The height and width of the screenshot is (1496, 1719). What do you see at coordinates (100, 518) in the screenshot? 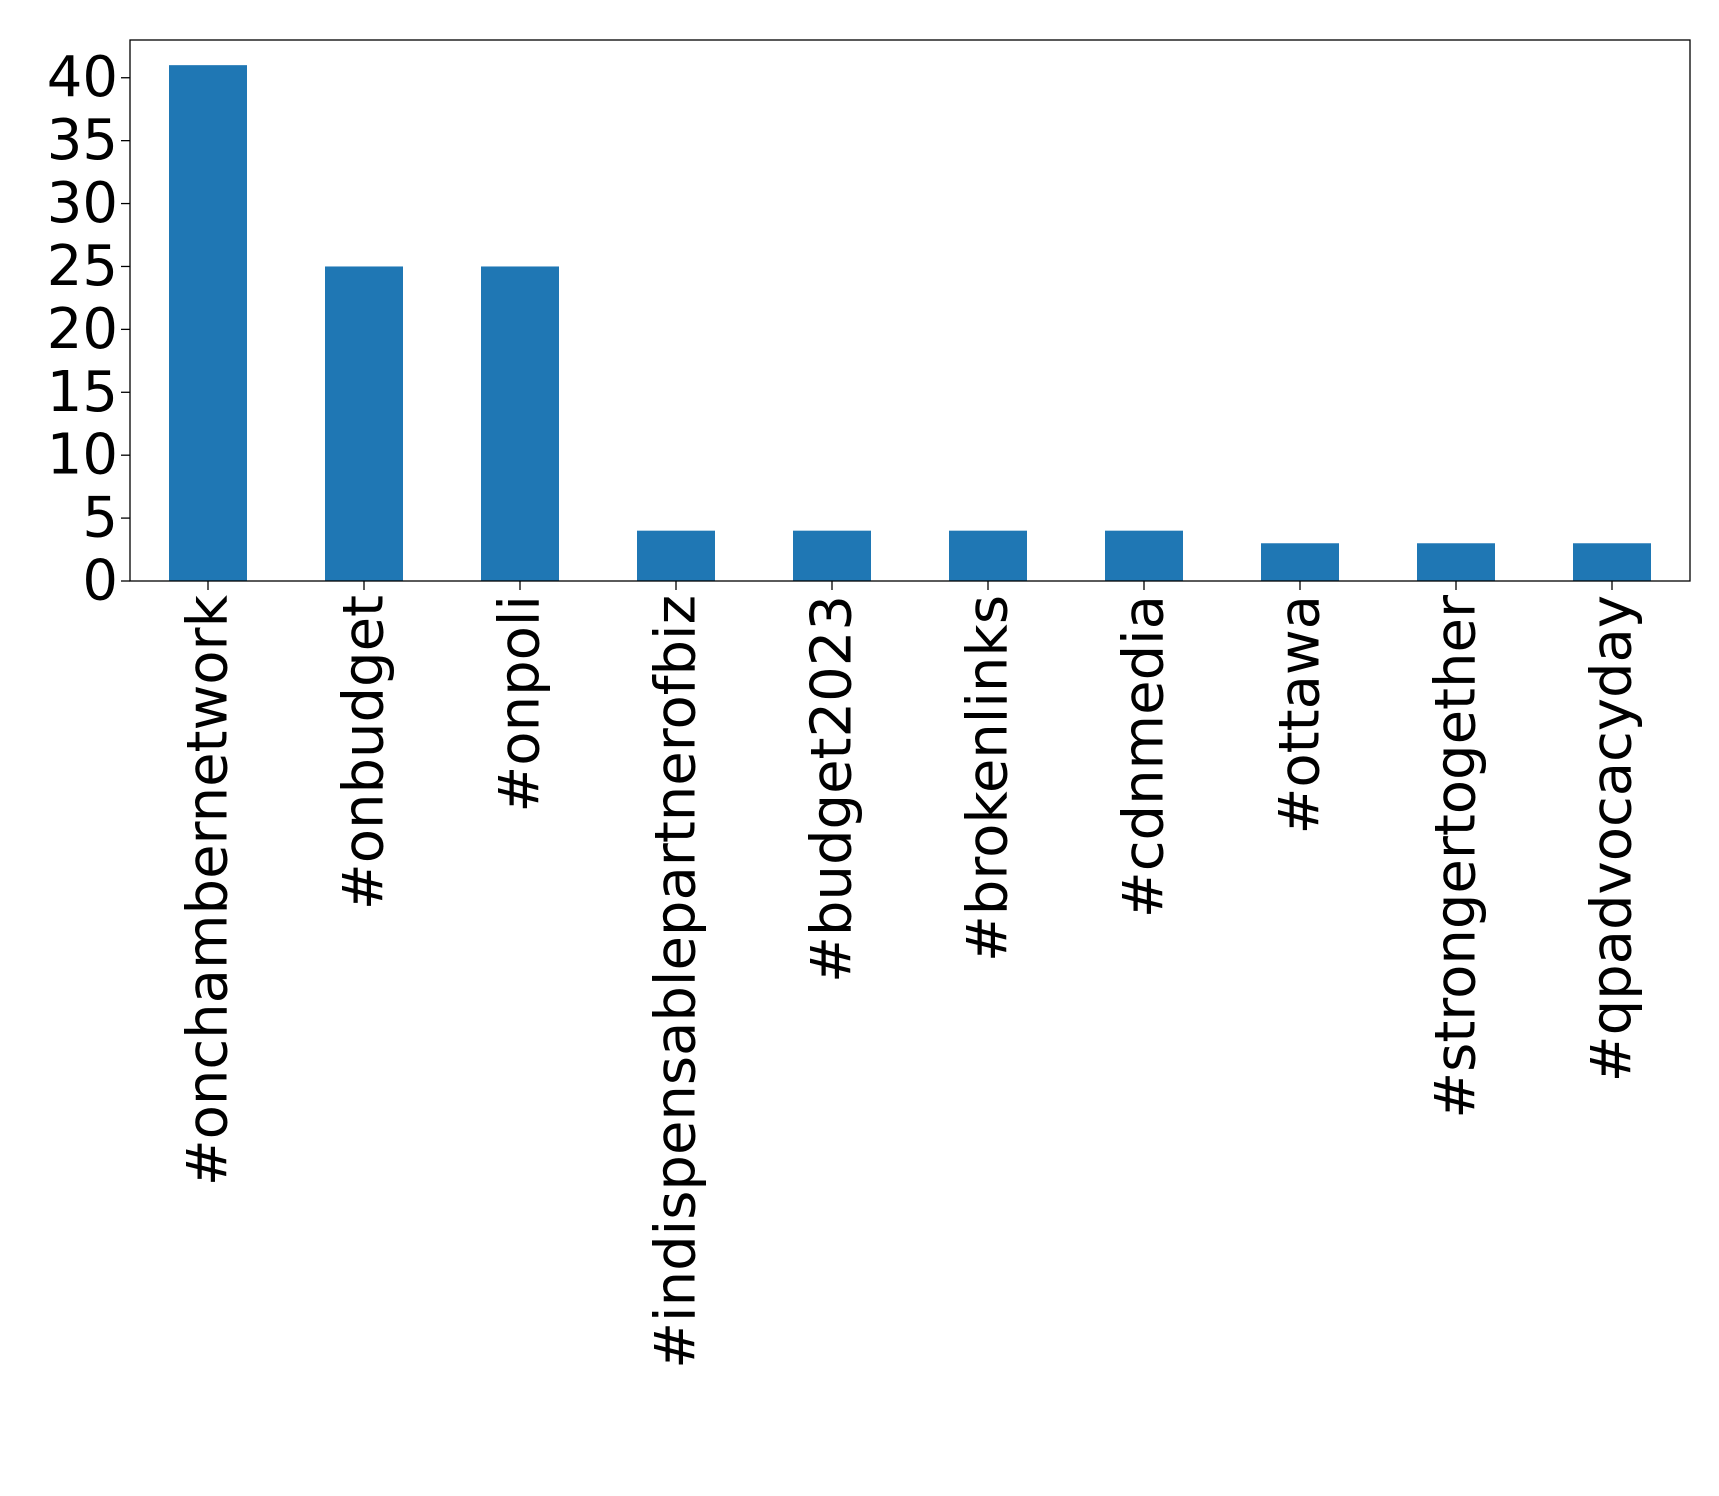
I see `y-tick-label: 5` at bounding box center [100, 518].